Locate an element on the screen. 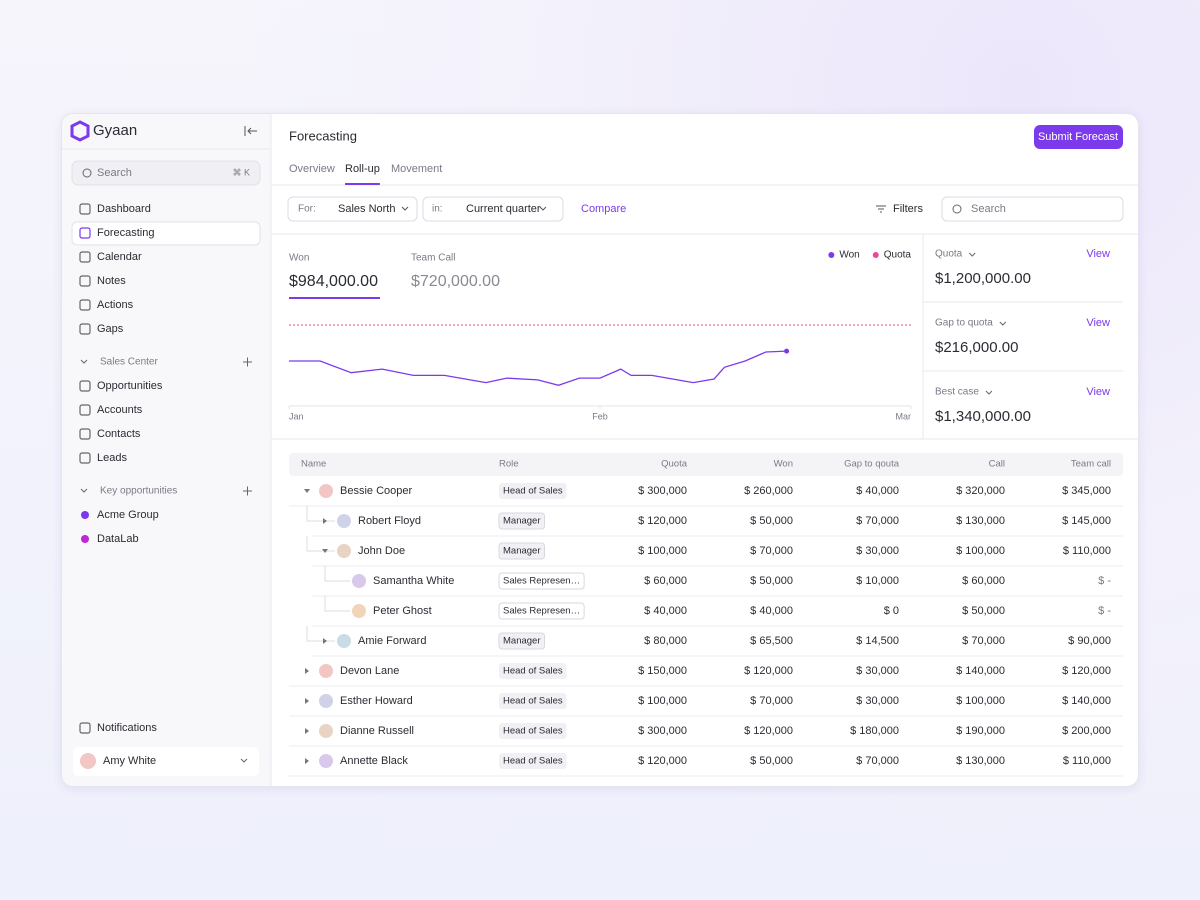 The height and width of the screenshot is (900, 1200). compare: Compare is located at coordinates (603, 209).